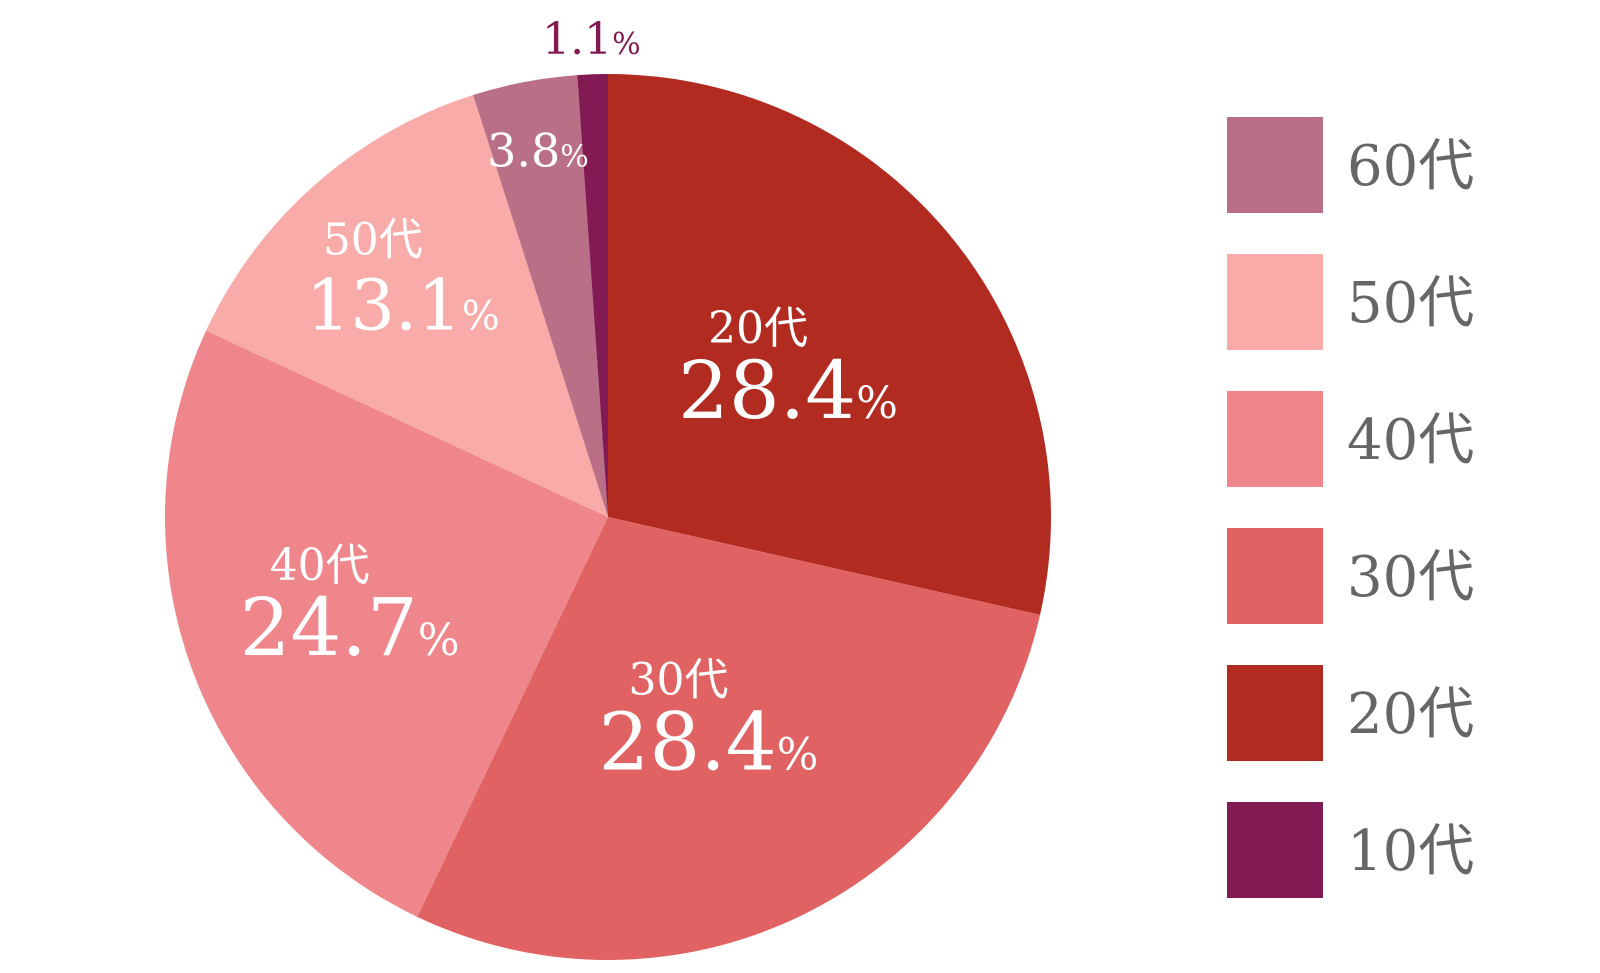  I want to click on legend-item-60代: 60代, so click(1350, 165).